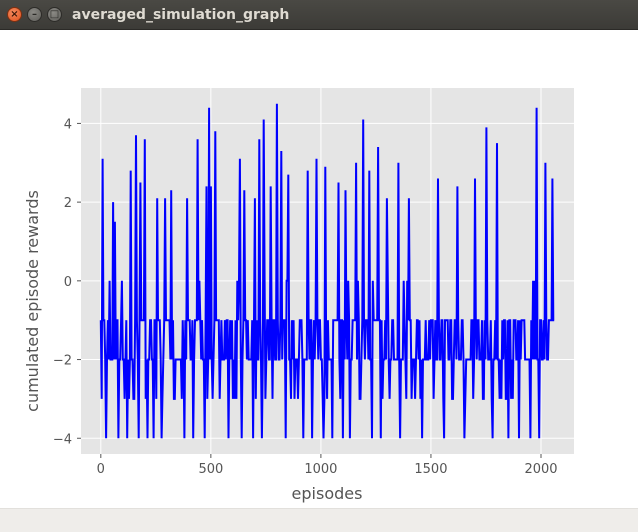 The image size is (638, 532). Describe the element at coordinates (210, 469) in the screenshot. I see `x-tick-label: 500` at that location.